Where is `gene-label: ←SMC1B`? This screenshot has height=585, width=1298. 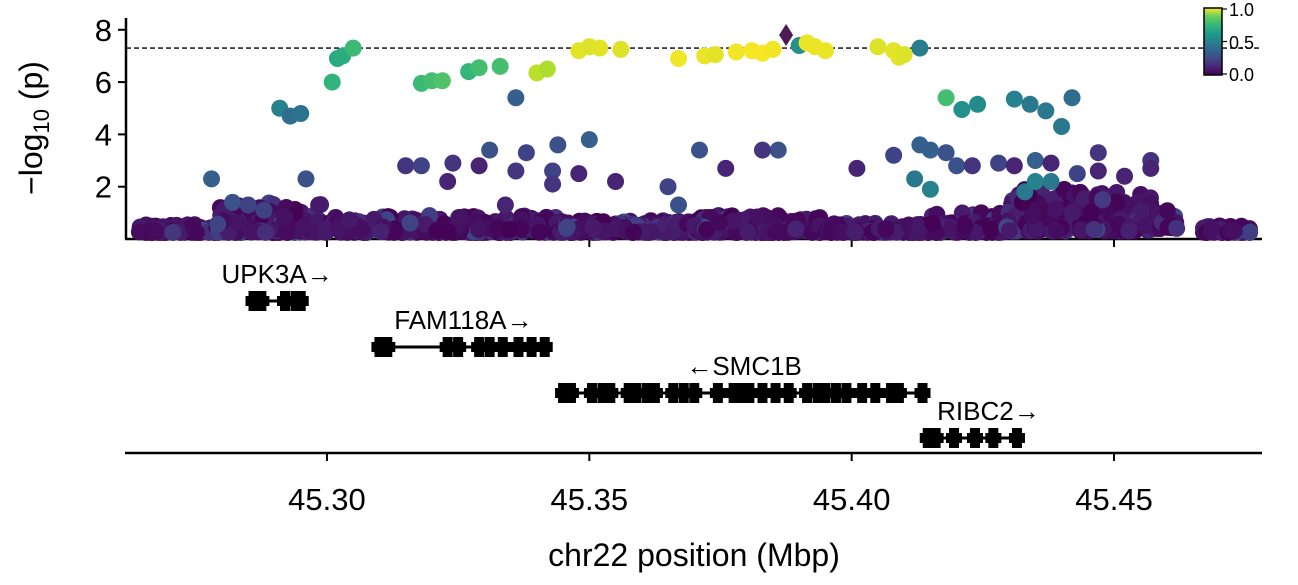
gene-label: ←SMC1B is located at coordinates (744, 366).